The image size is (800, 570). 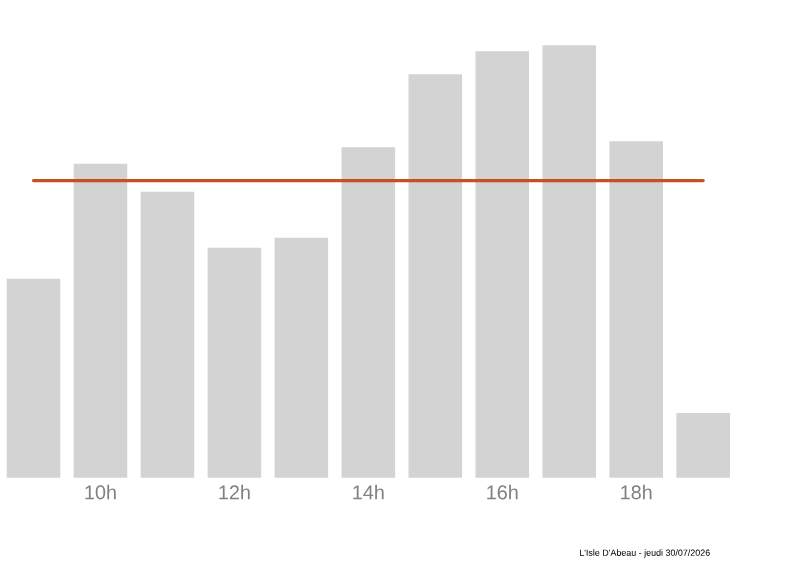 What do you see at coordinates (636, 492) in the screenshot?
I see `x-tick-label: 18h` at bounding box center [636, 492].